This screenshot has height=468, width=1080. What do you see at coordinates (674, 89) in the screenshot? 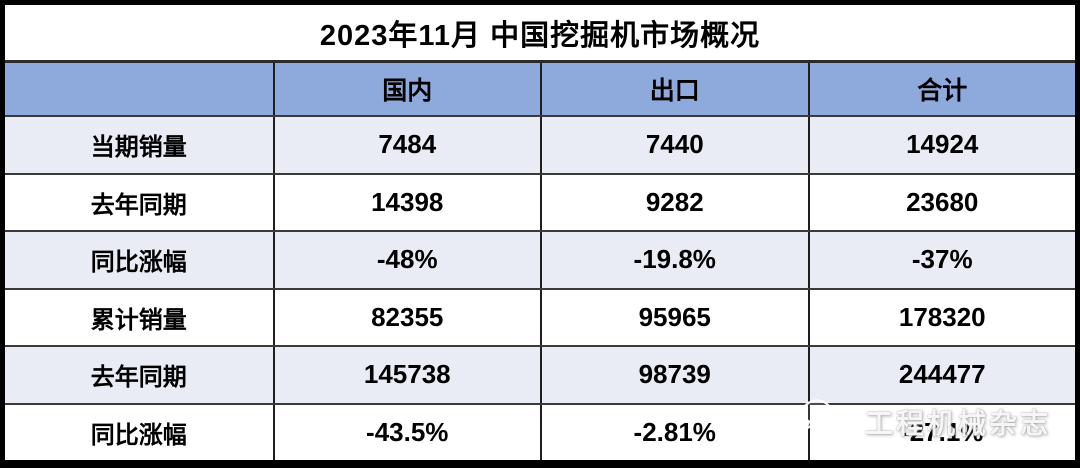
I see `header-export: 出口` at bounding box center [674, 89].